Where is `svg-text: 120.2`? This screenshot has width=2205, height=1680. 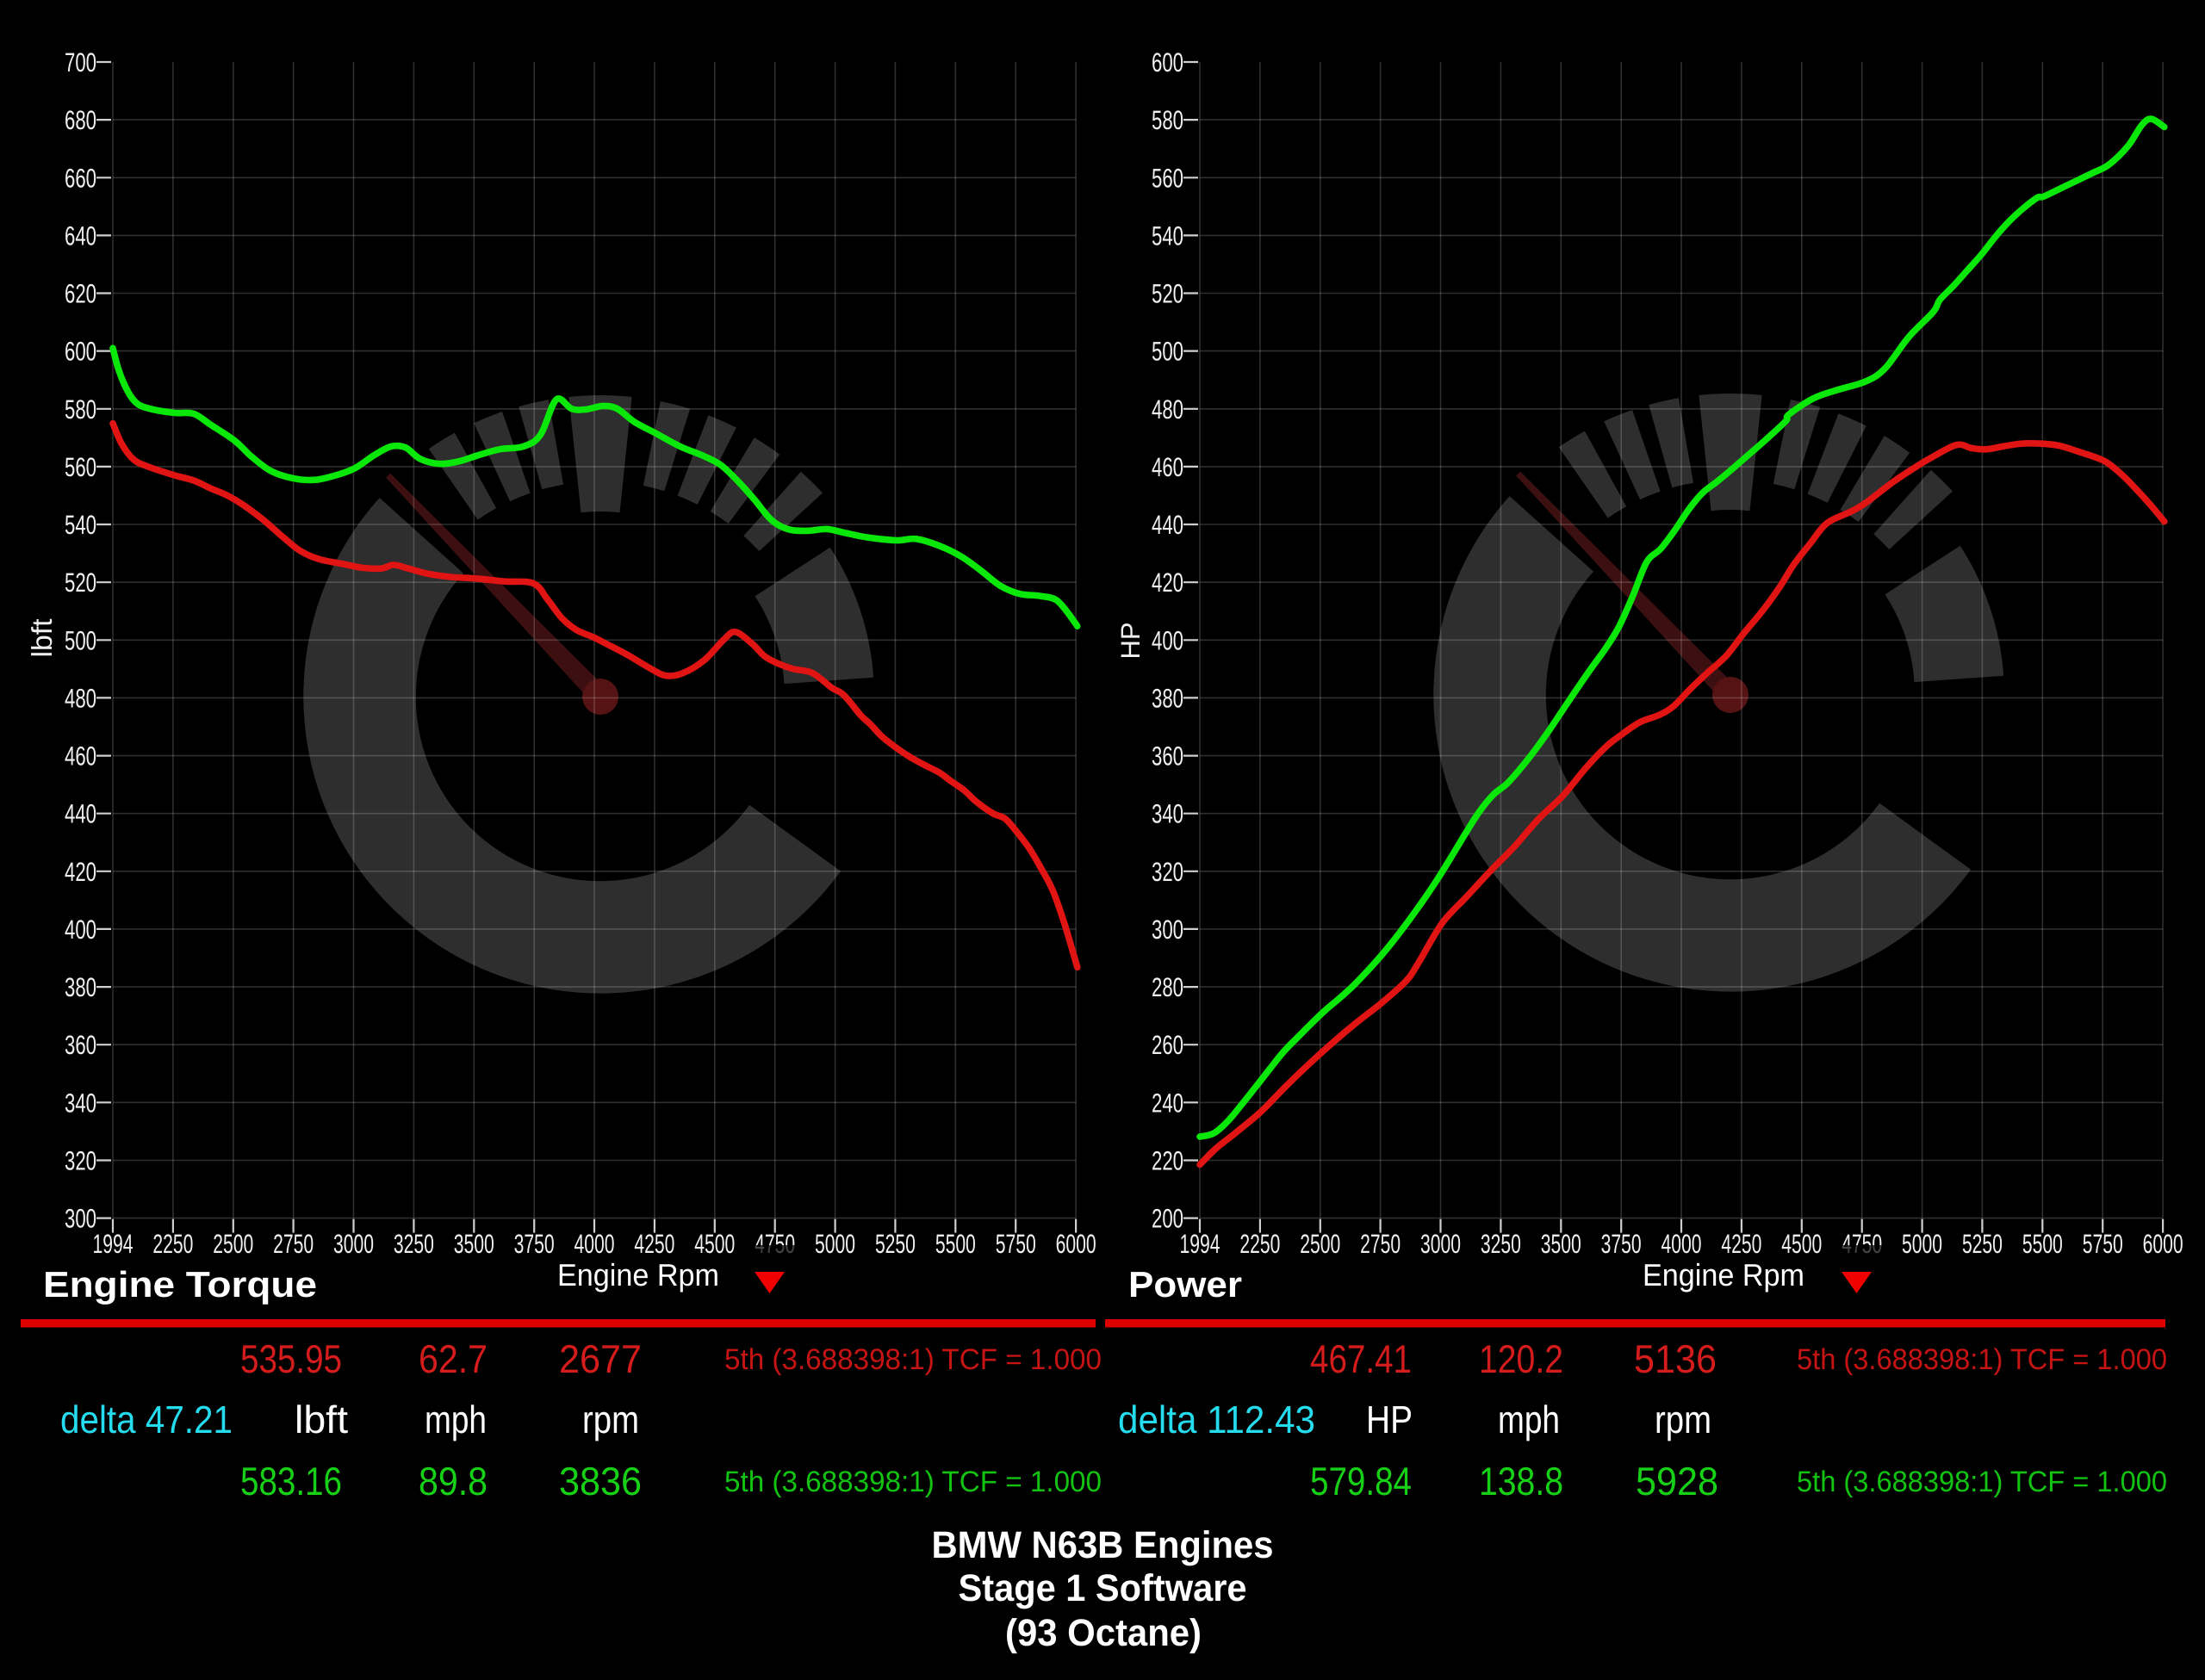
svg-text: 120.2 is located at coordinates (1521, 1358).